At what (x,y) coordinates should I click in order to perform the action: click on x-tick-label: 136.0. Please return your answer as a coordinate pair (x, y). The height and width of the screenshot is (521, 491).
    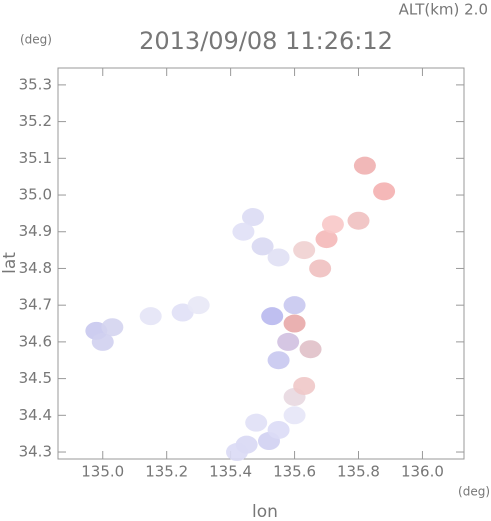
    Looking at the image, I should click on (422, 472).